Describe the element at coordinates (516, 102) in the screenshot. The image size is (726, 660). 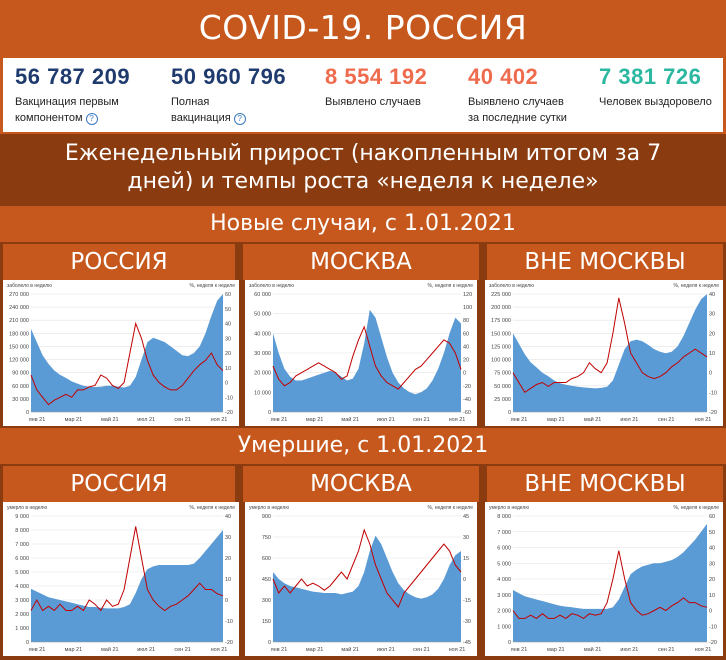
I see `stat-label: Выявлено случаев` at that location.